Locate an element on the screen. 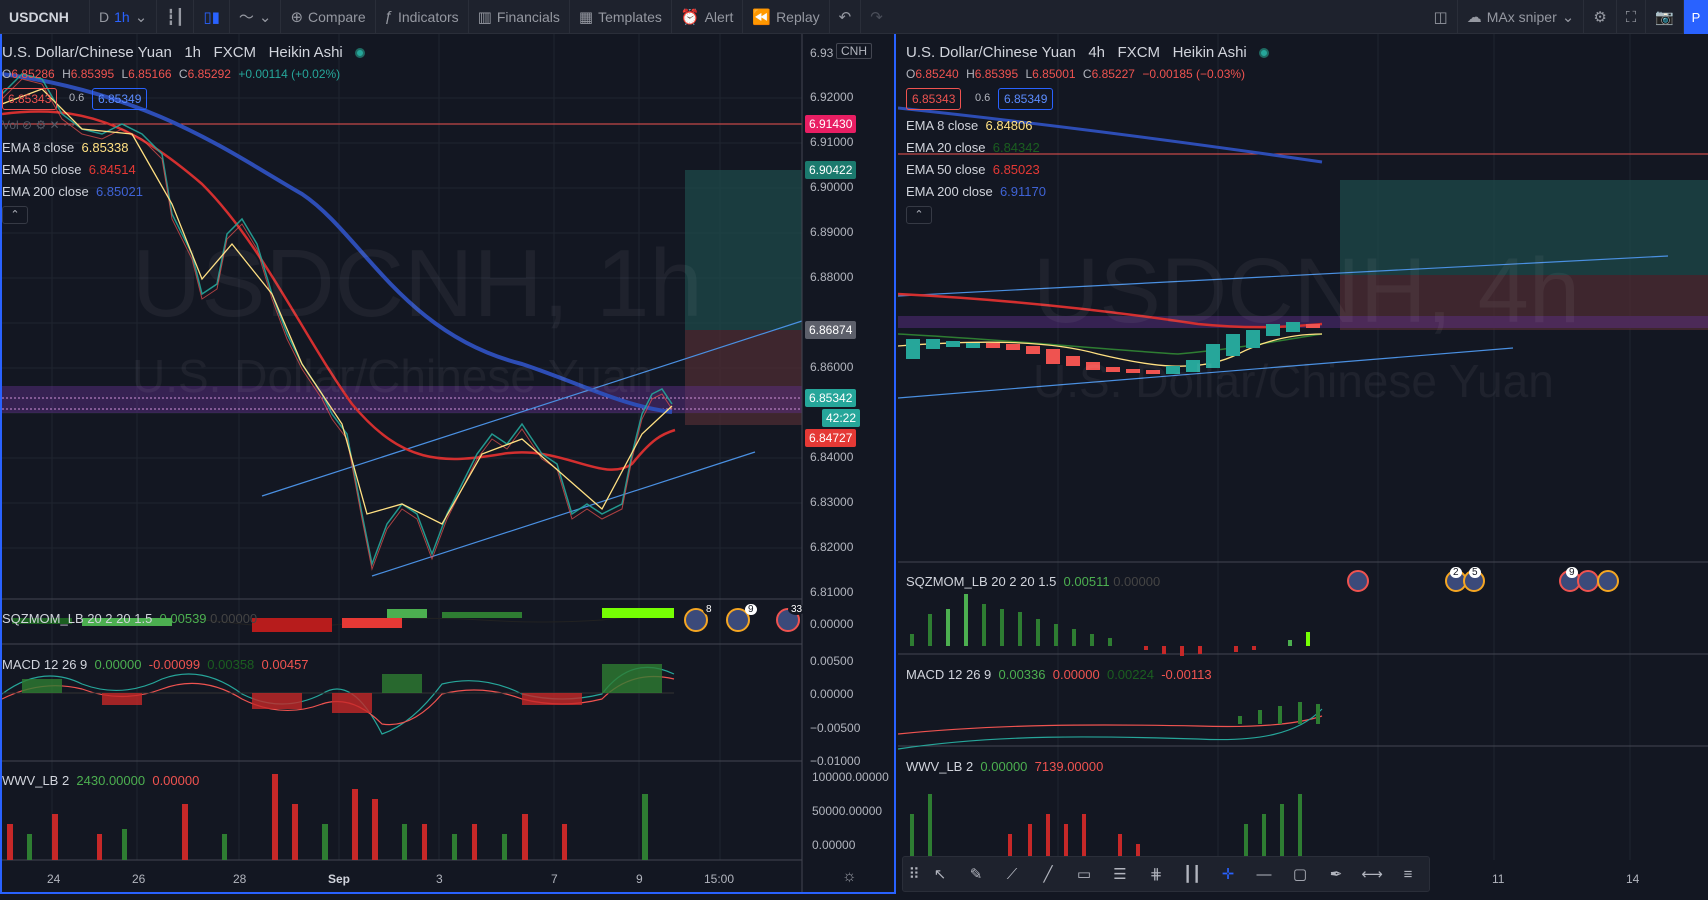  horizontal-line-tool-button: — is located at coordinates (1264, 874).